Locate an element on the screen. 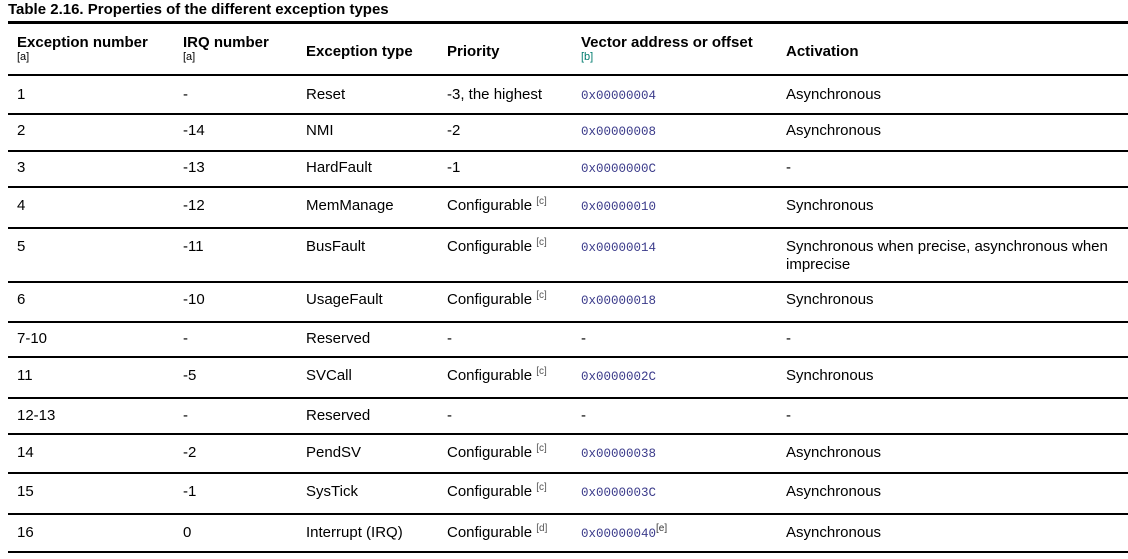 The width and height of the screenshot is (1128, 559). cell-exception-type-text: Reset is located at coordinates (326, 94).